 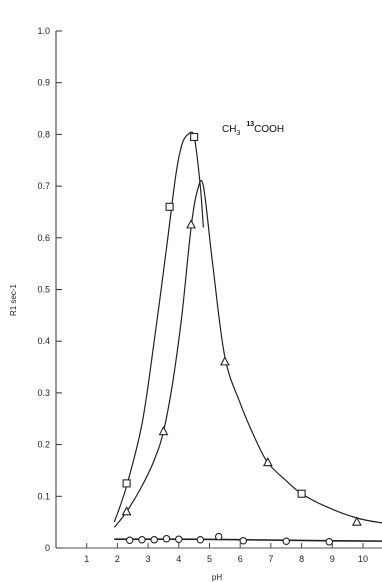 I want to click on x-tick-label: 8, so click(x=301, y=559).